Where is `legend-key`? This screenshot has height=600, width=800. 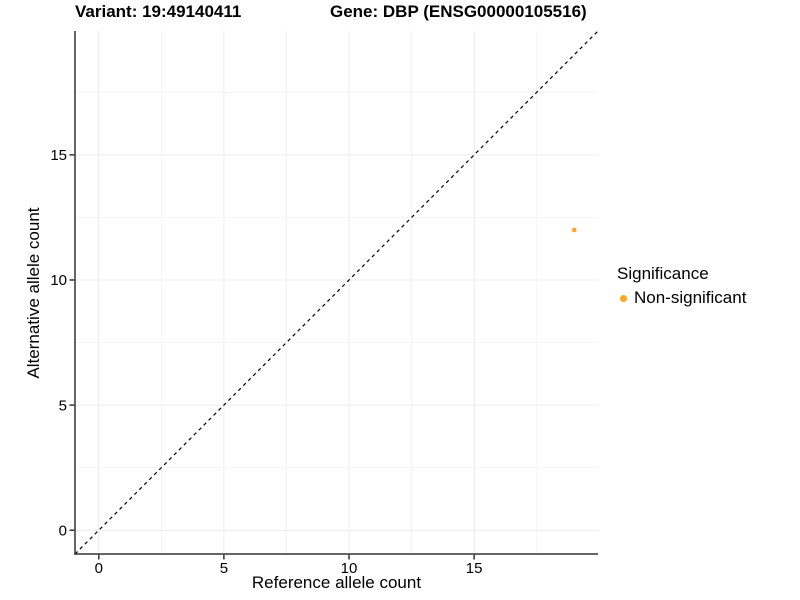 legend-key is located at coordinates (623, 298).